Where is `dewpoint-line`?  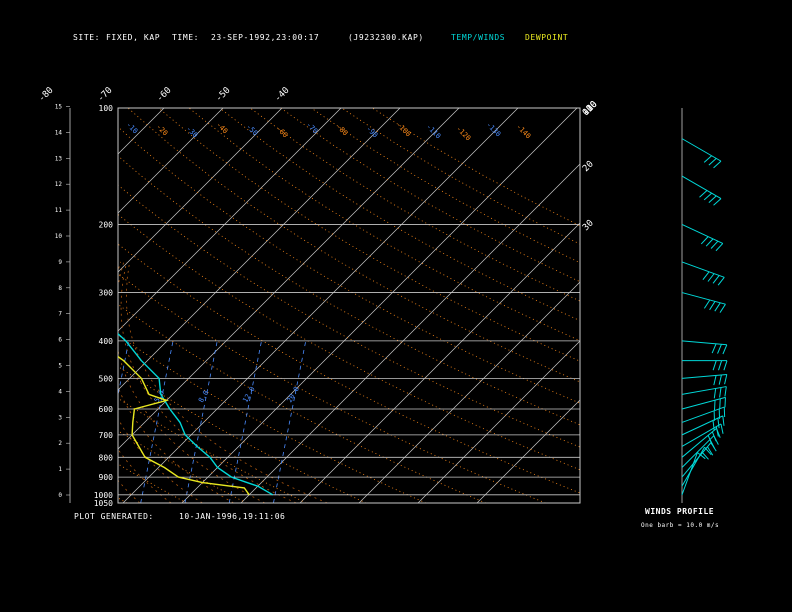
dewpoint-line is located at coordinates (184, 425).